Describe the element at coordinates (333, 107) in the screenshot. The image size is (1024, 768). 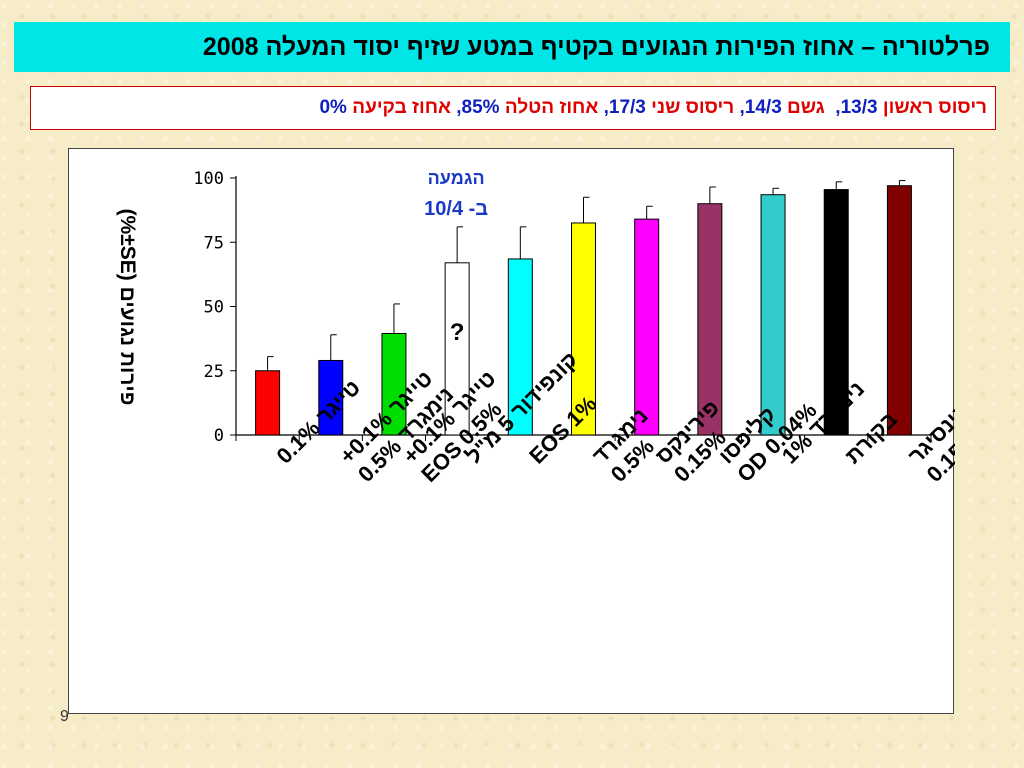
I see `hatching-value: 0%` at that location.